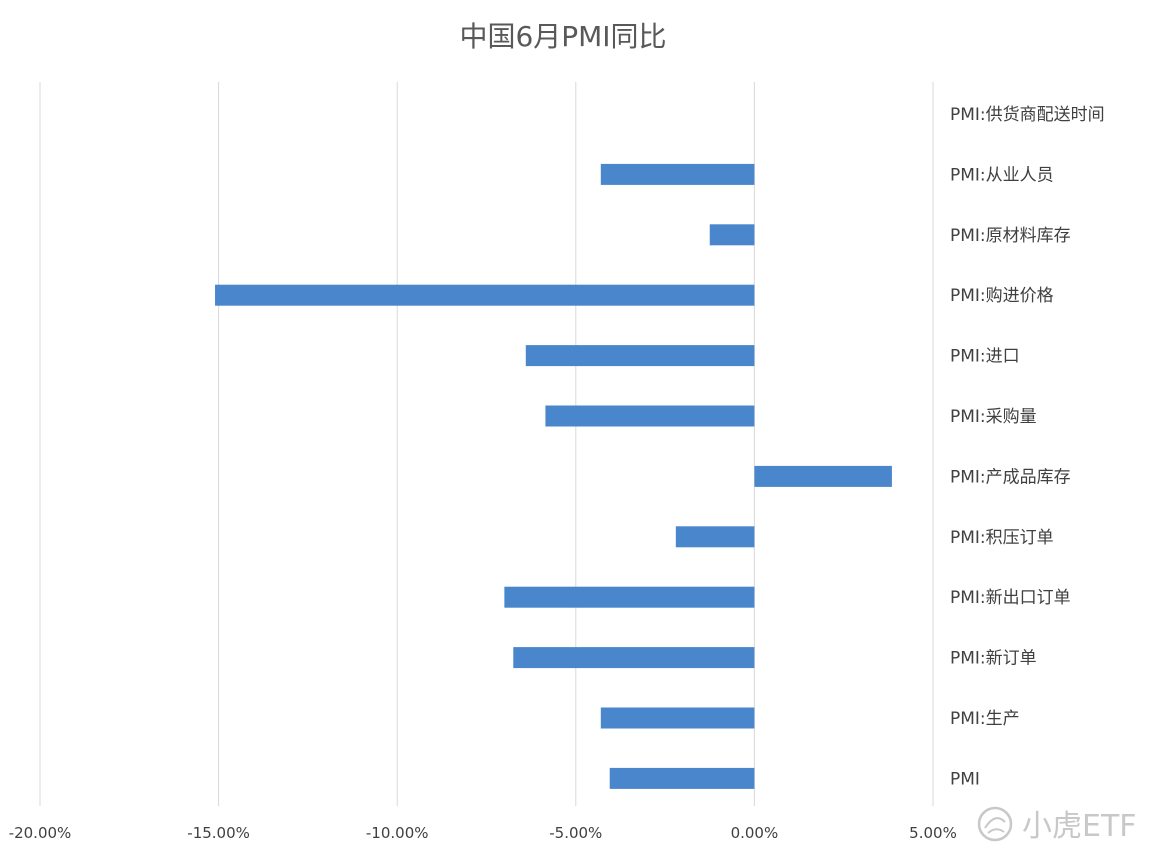 The width and height of the screenshot is (1174, 868). What do you see at coordinates (1002, 296) in the screenshot?
I see `category-label: PMI:购进价格` at bounding box center [1002, 296].